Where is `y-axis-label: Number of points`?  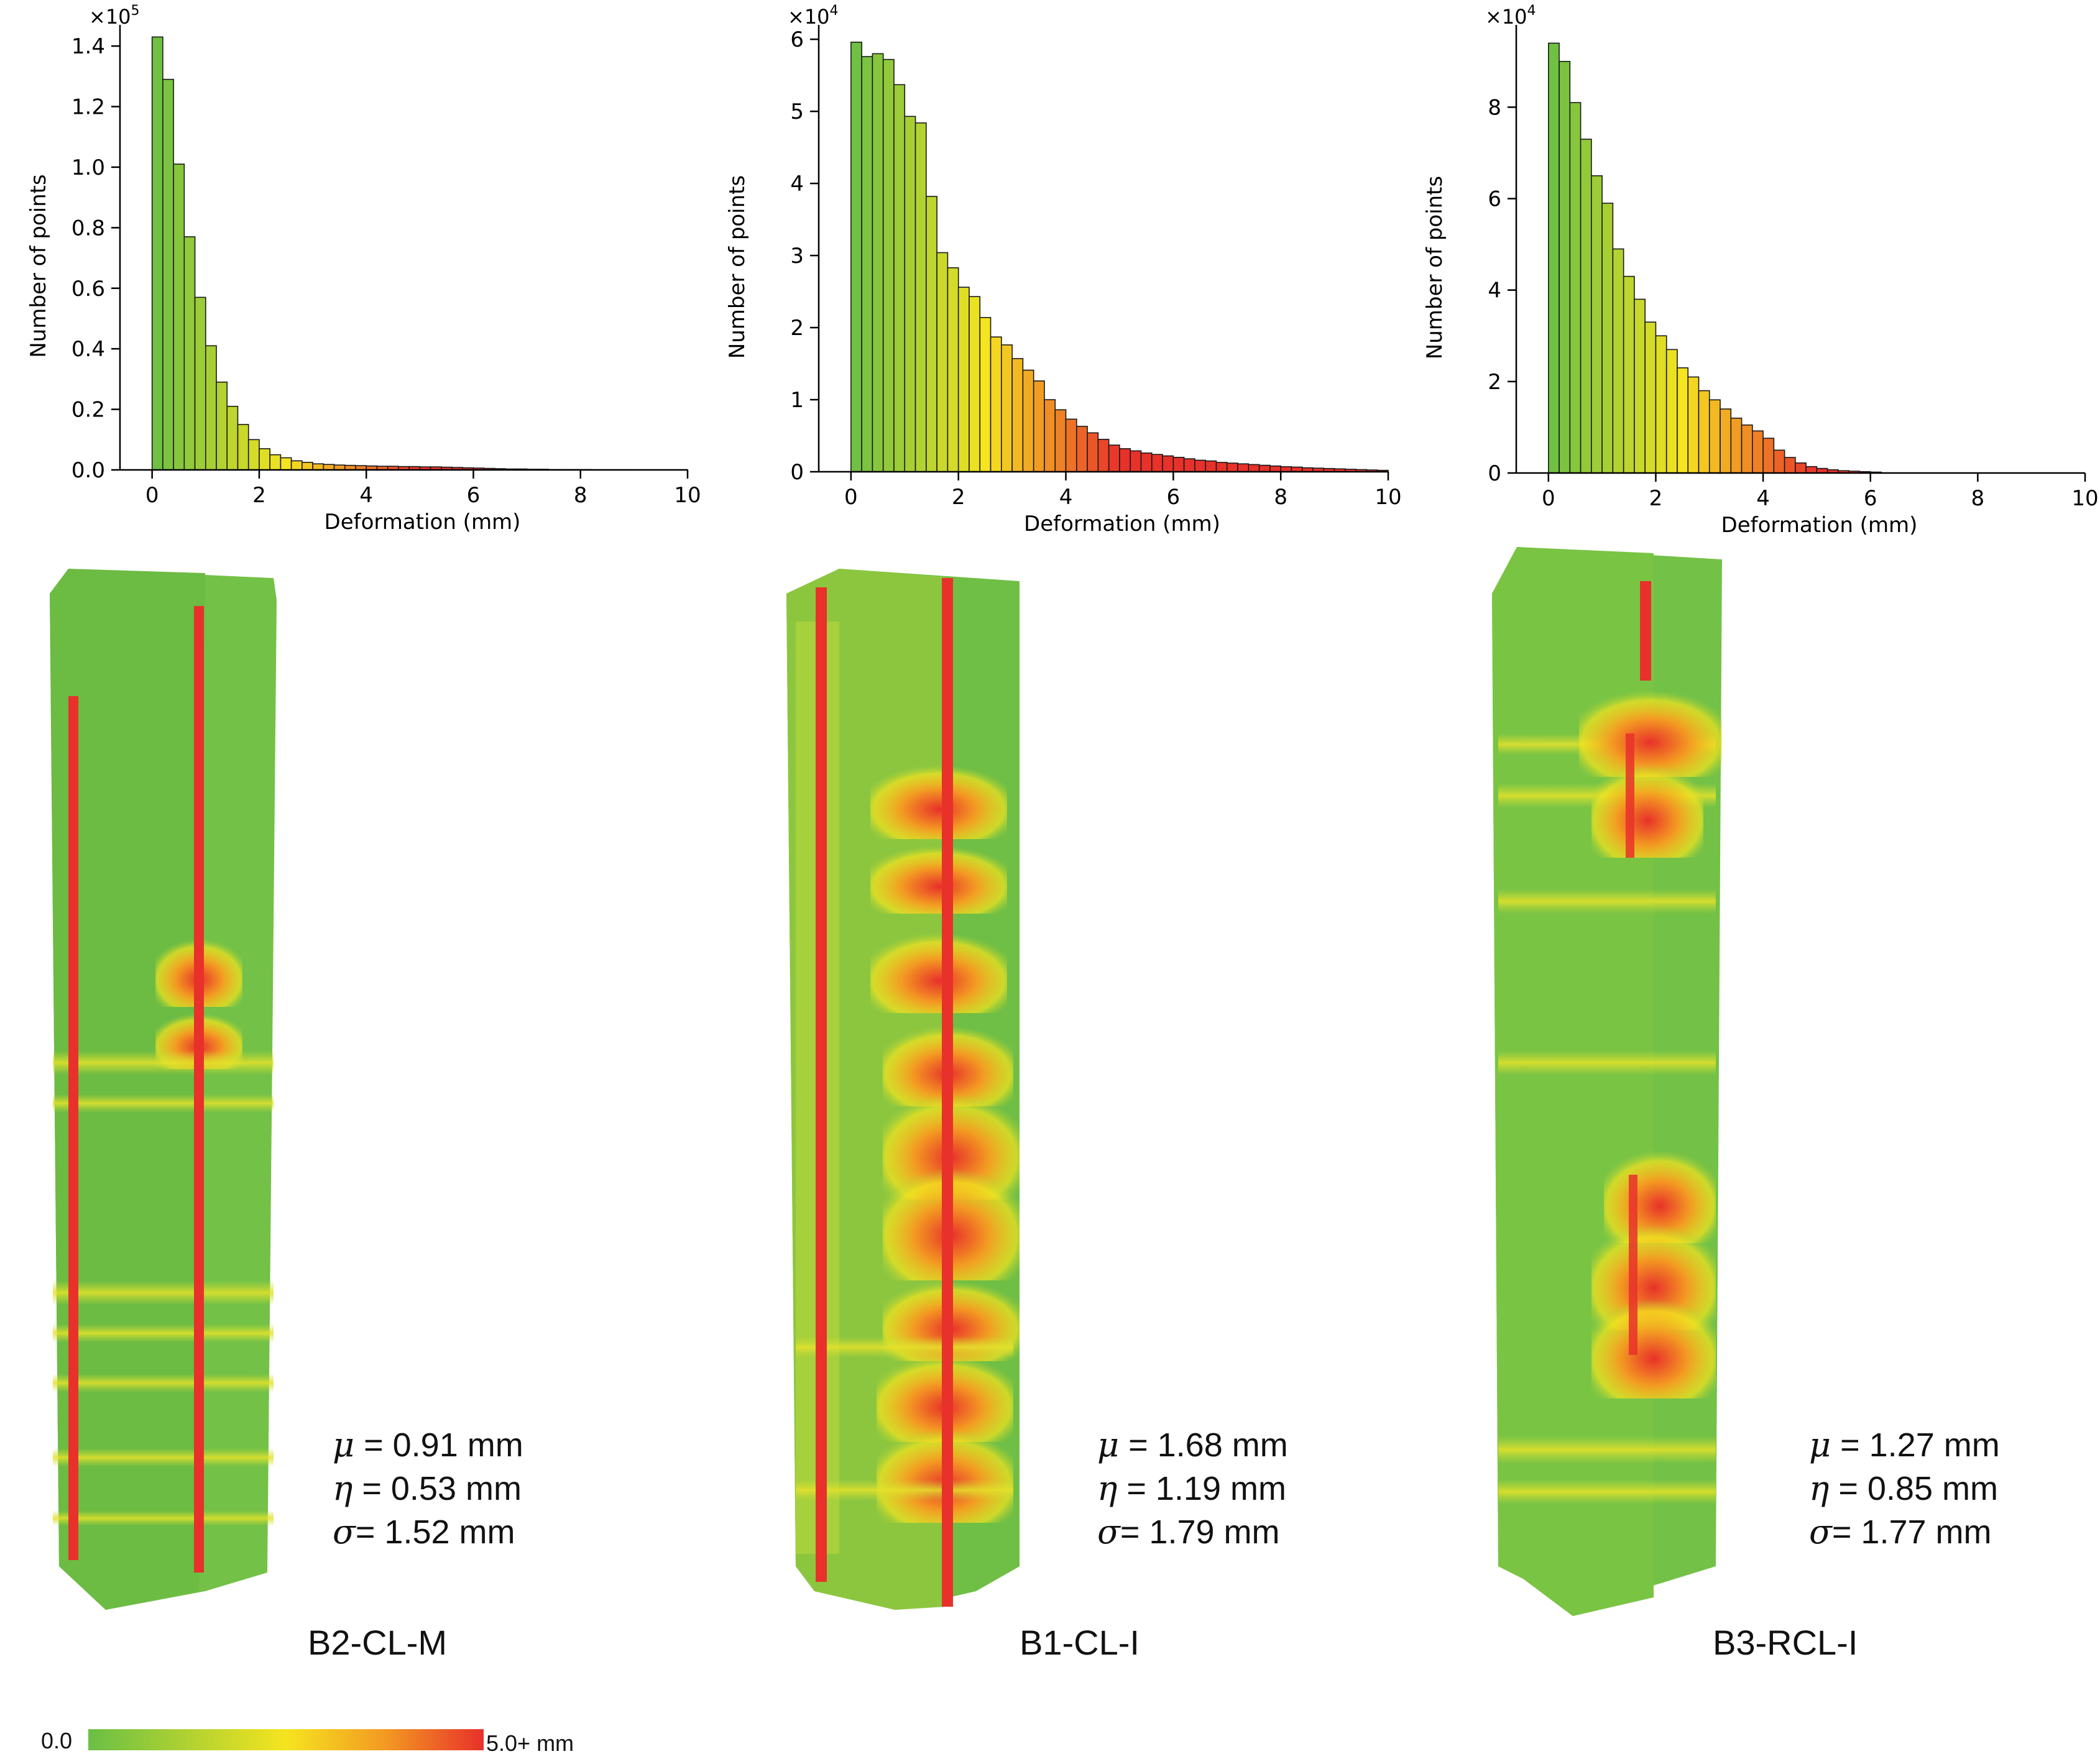
y-axis-label: Number of points is located at coordinates (1434, 267).